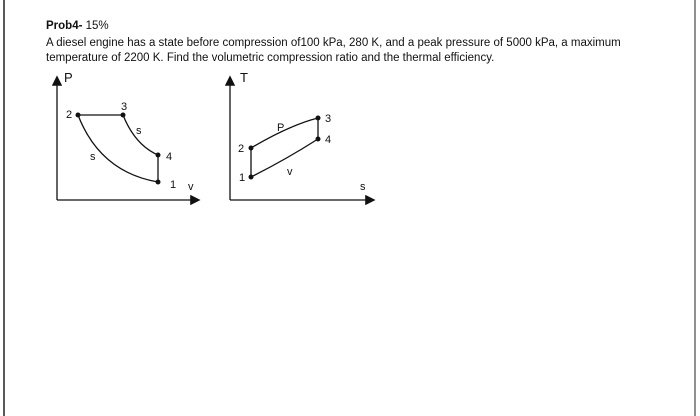 This screenshot has height=416, width=700. I want to click on axis-label: T, so click(244, 77).